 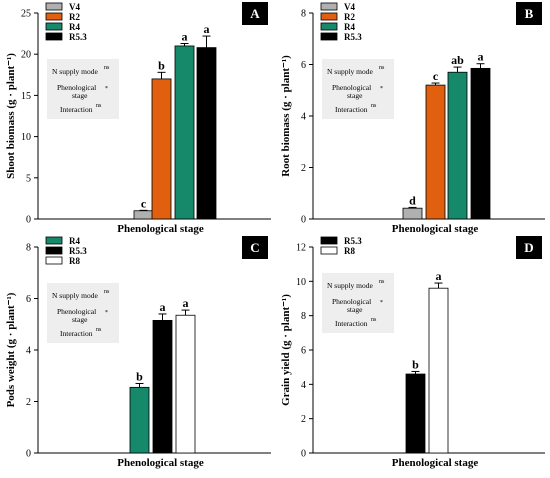 I want to click on significance-letter: c, so click(x=144, y=203).